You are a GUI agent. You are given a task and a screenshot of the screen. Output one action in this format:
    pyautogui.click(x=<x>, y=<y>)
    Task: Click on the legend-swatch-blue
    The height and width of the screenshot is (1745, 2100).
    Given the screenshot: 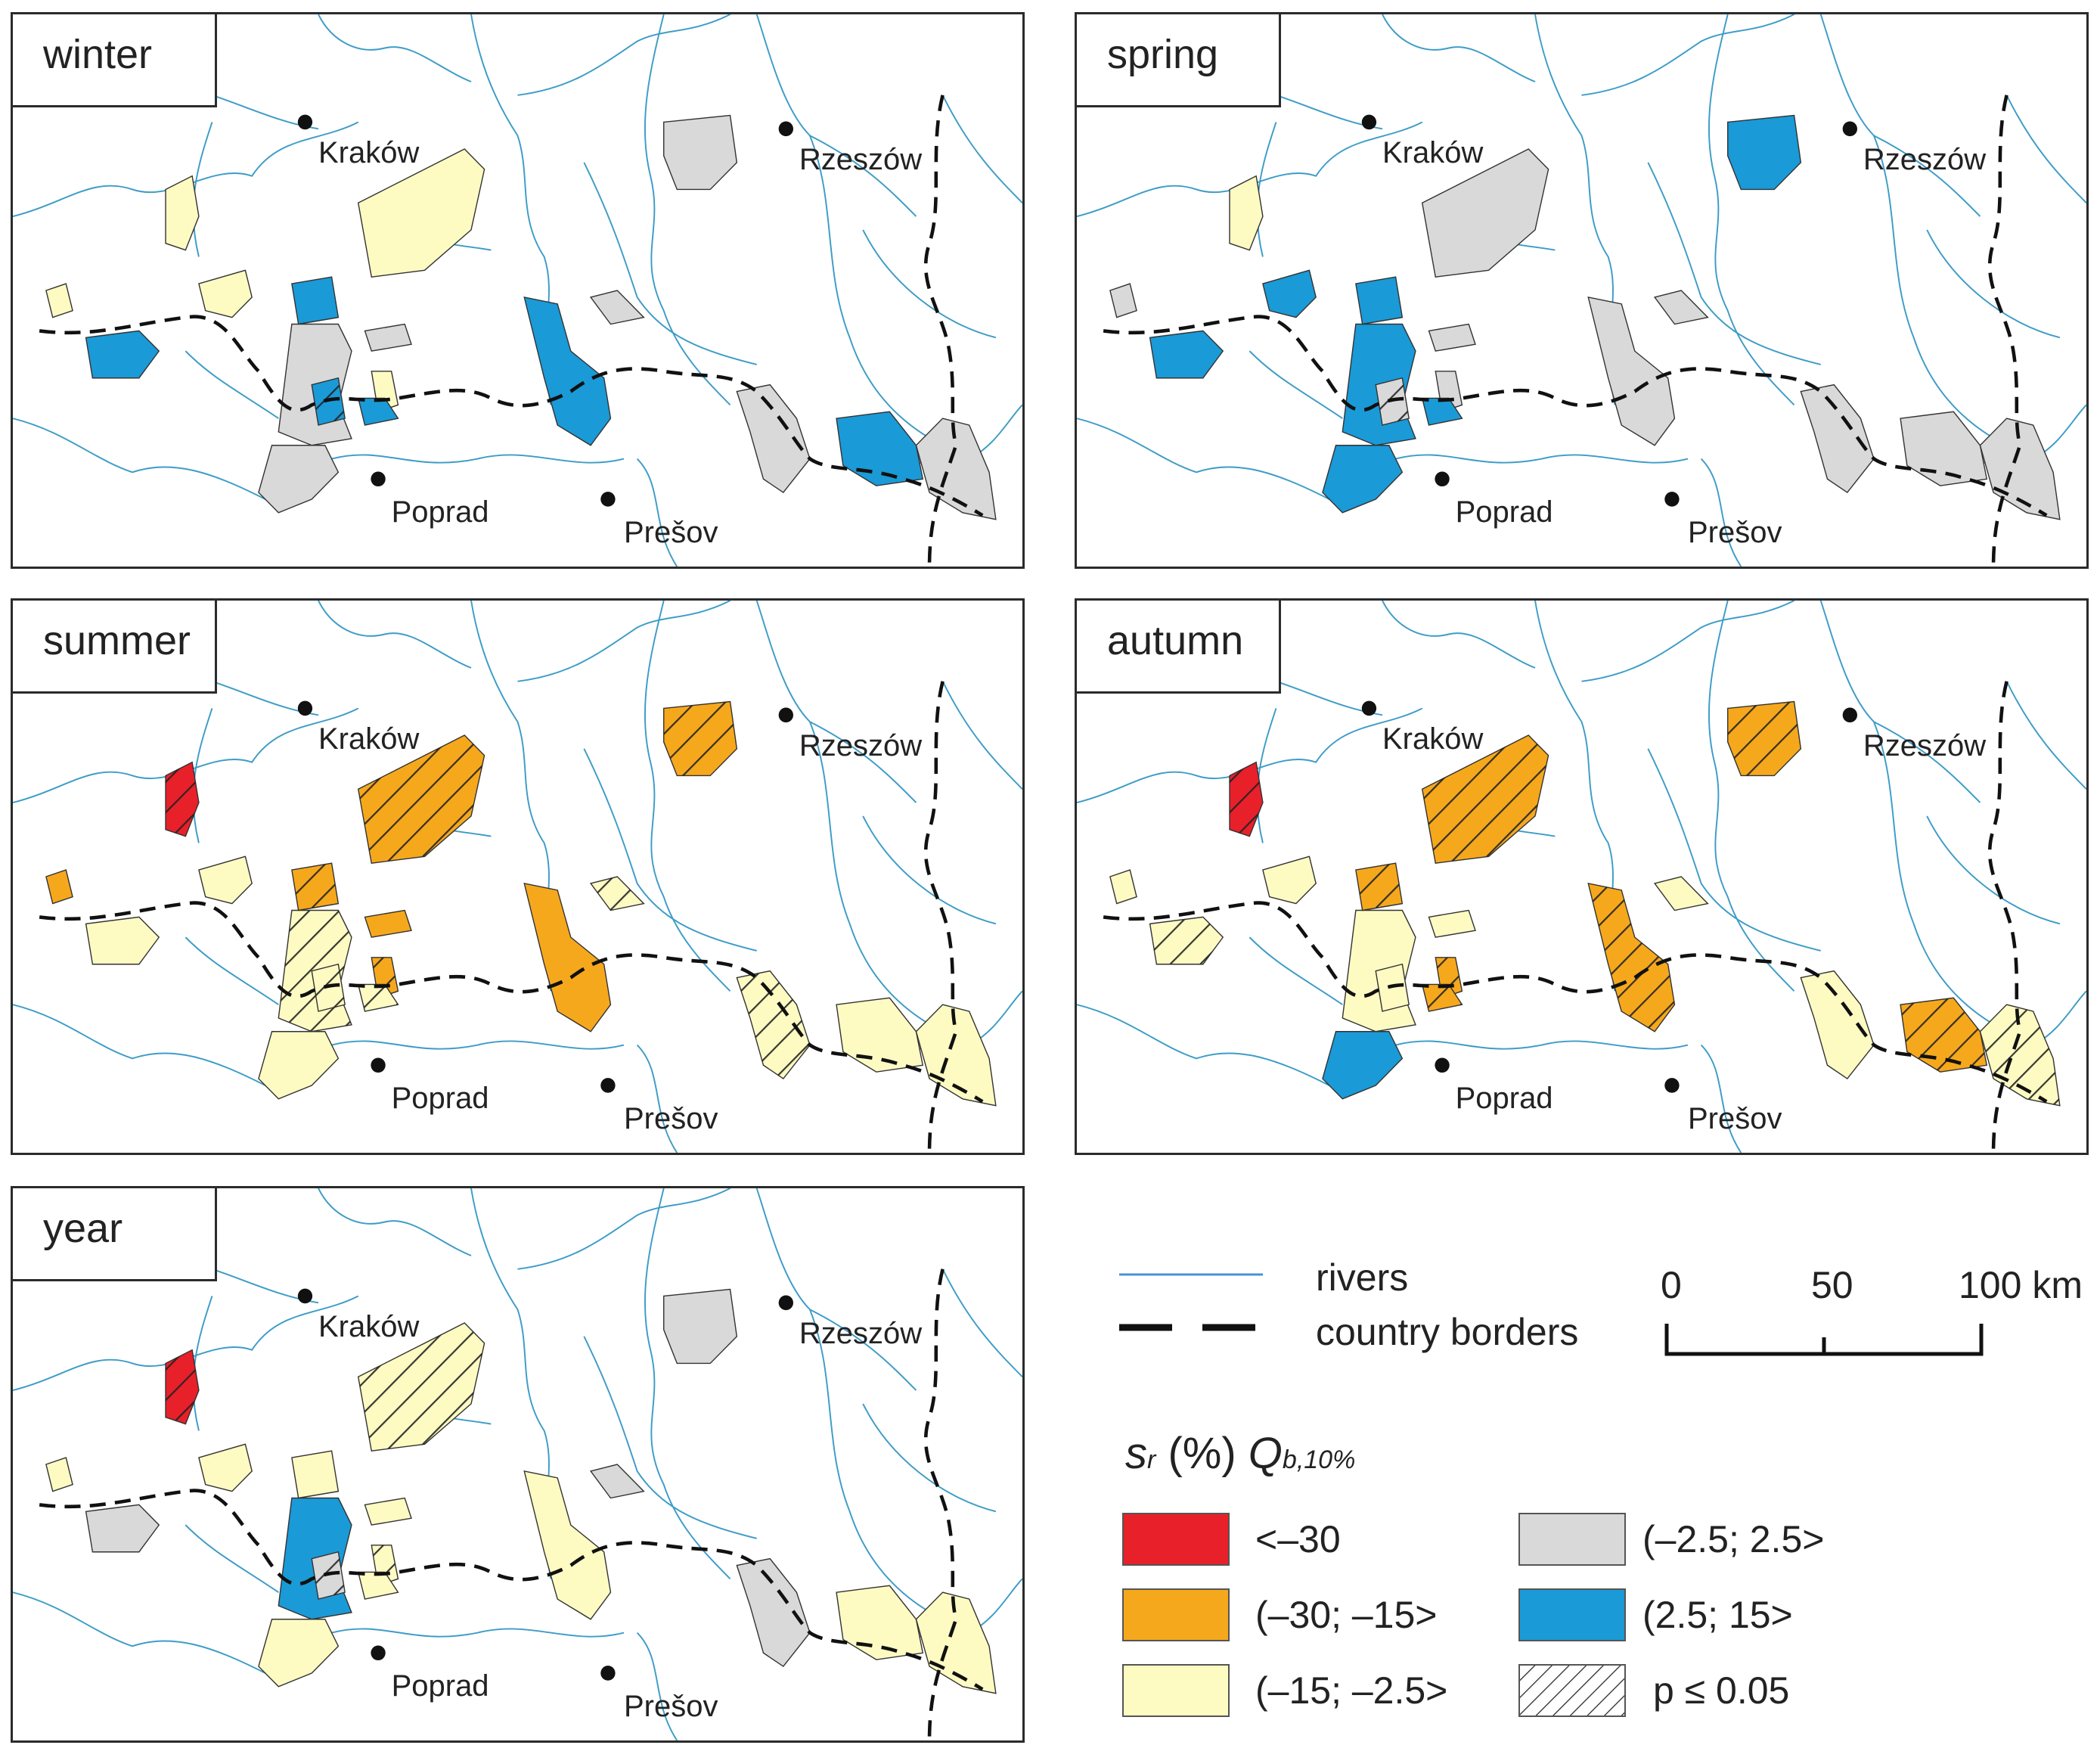 What is the action you would take?
    pyautogui.click(x=1572, y=1614)
    